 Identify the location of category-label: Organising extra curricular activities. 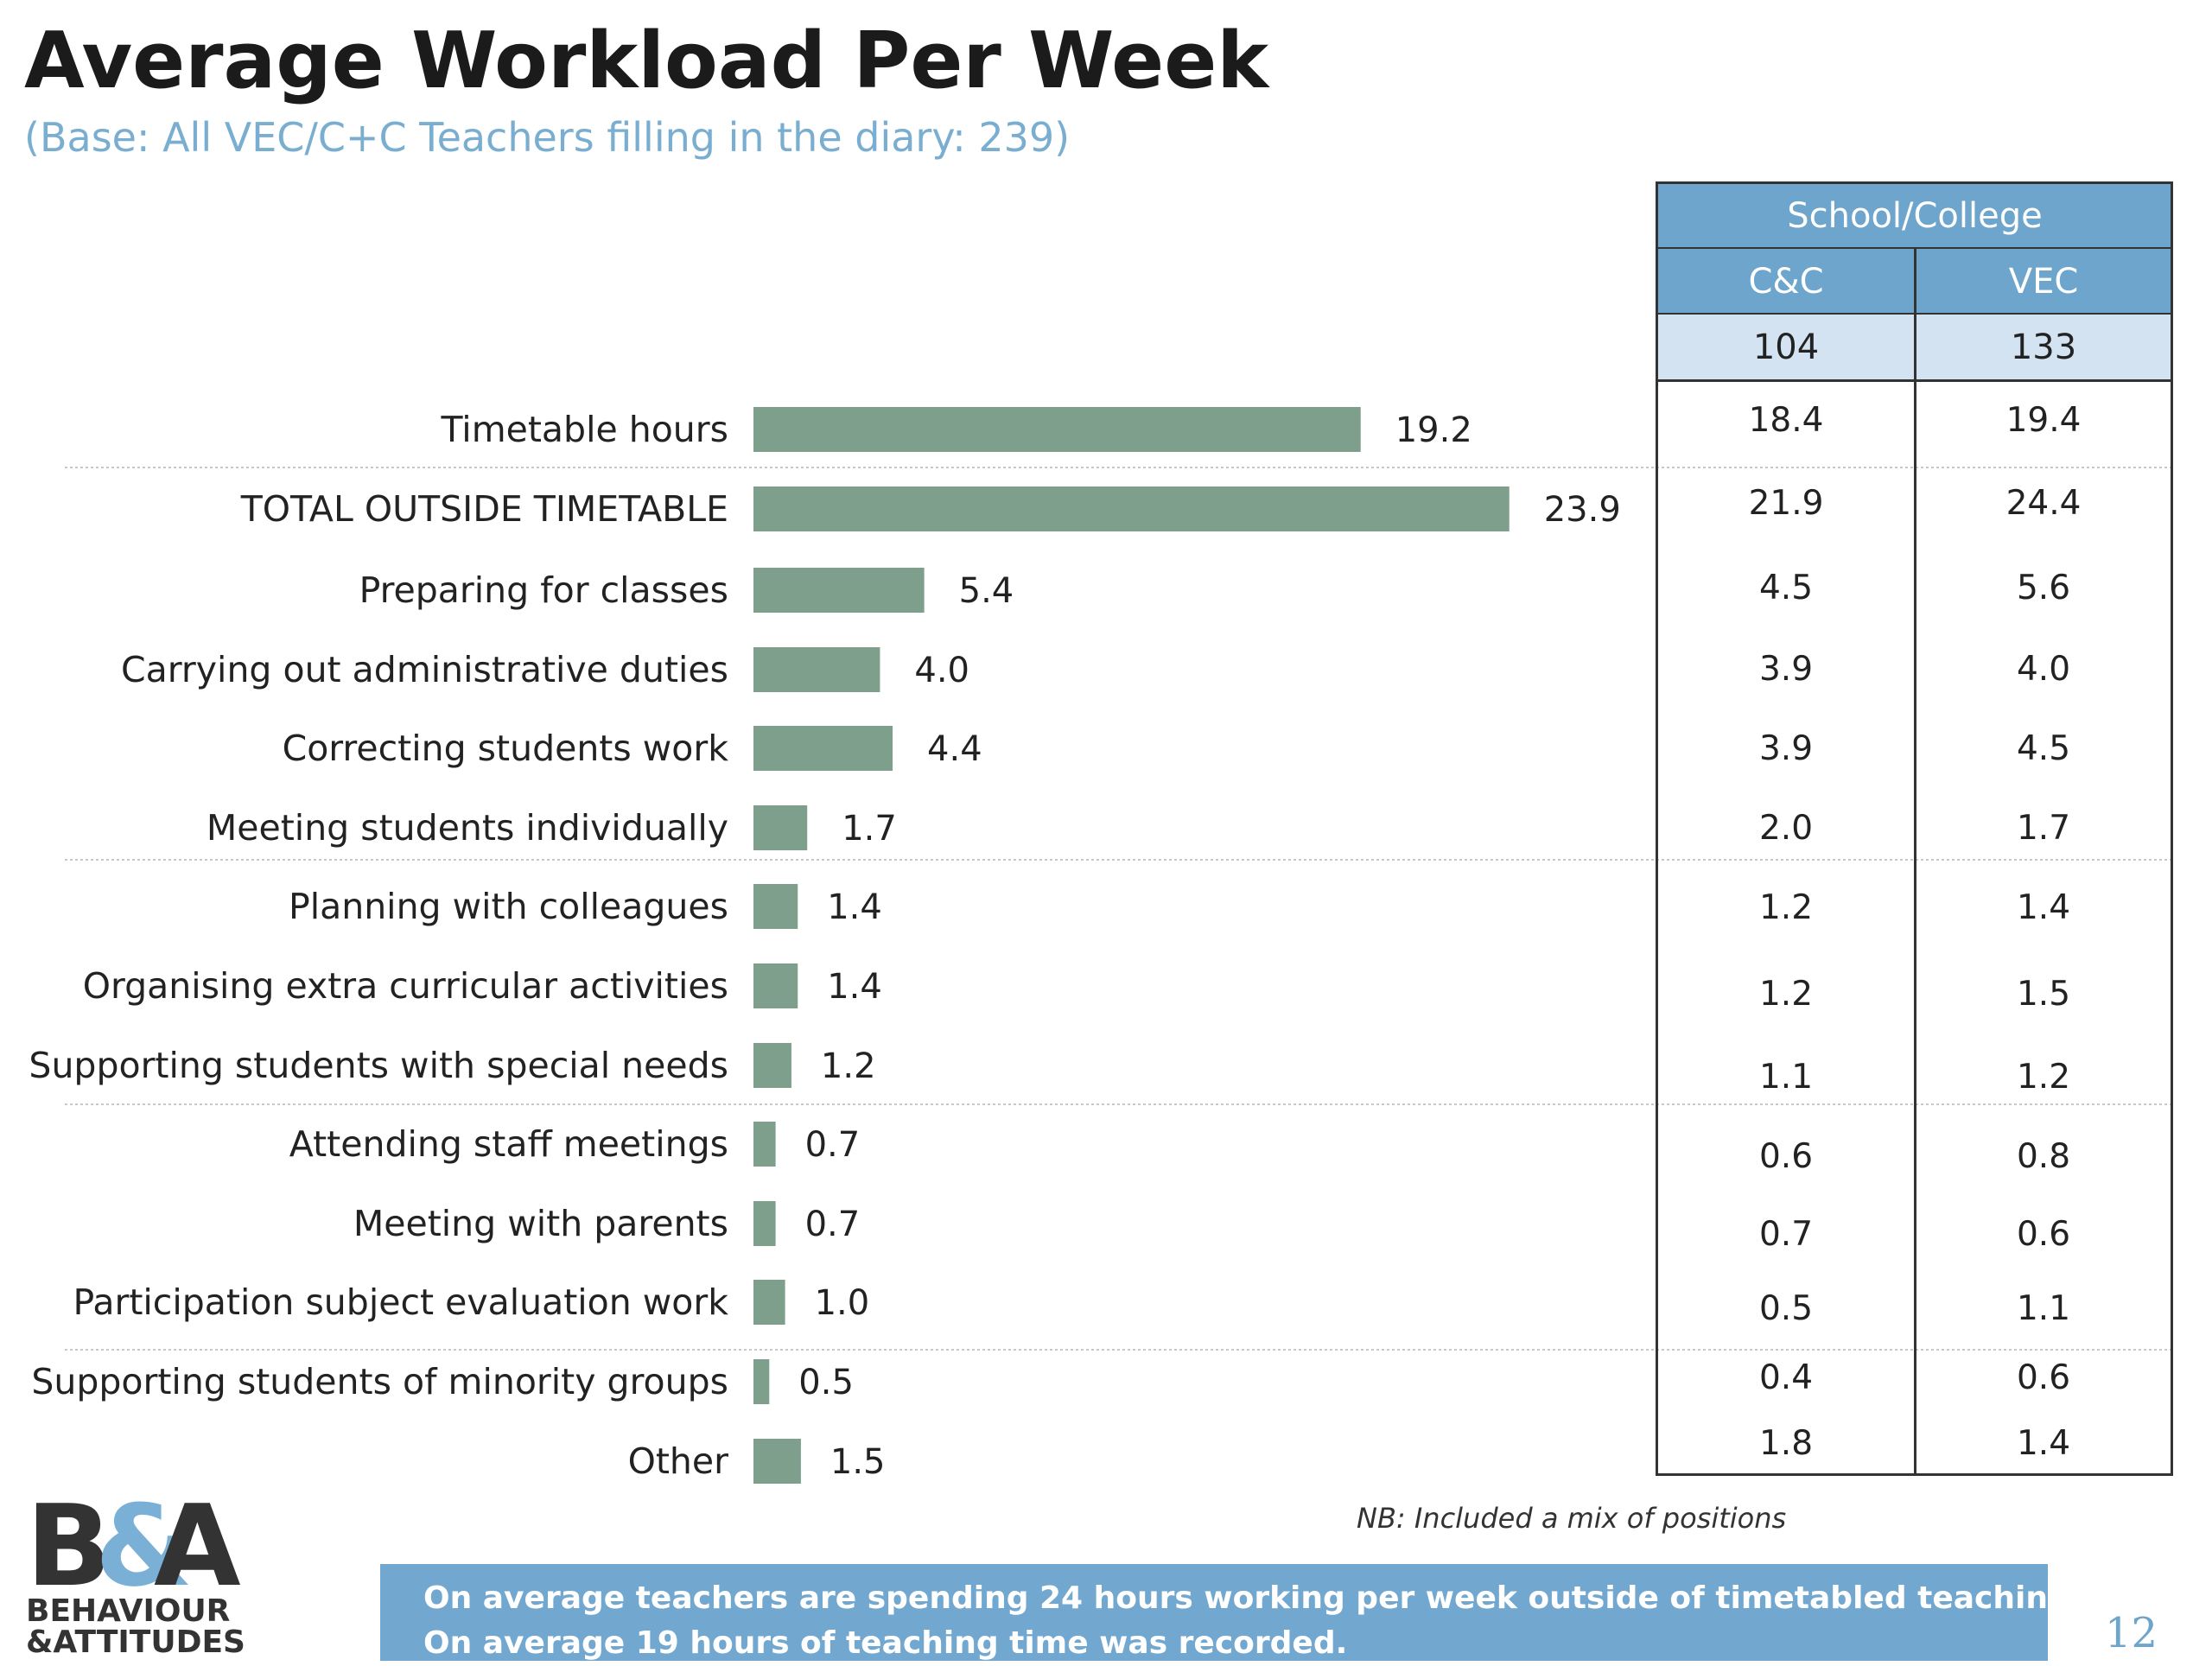
(405, 986).